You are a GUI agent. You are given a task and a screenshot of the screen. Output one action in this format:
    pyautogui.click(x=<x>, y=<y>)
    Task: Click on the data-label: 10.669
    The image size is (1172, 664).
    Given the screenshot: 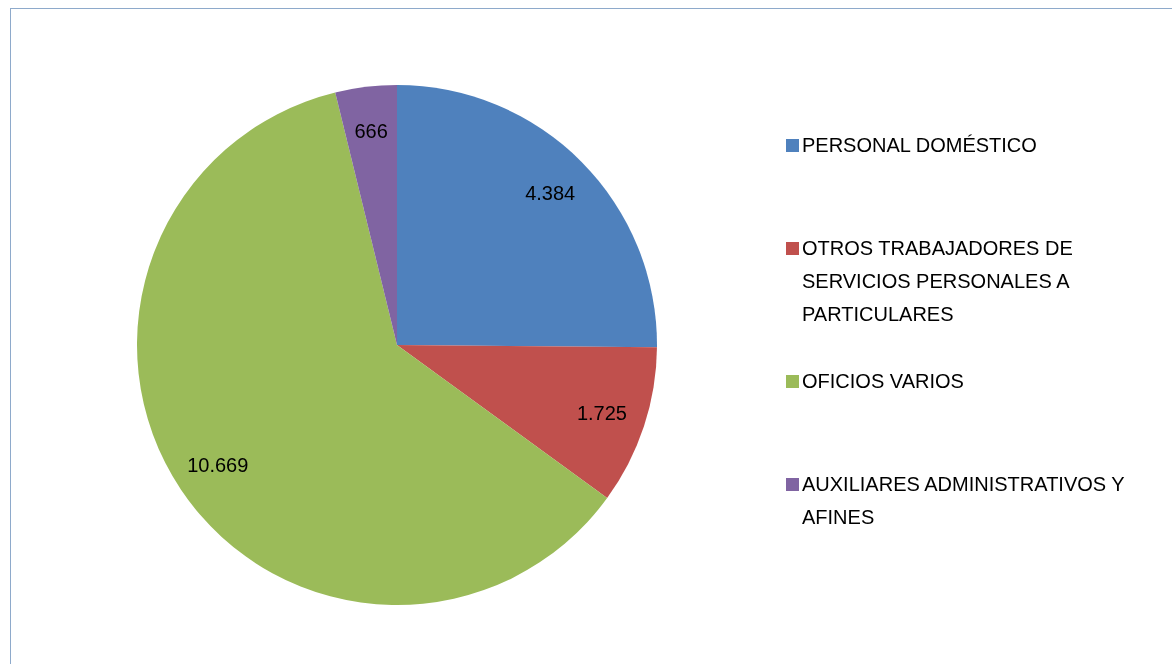 What is the action you would take?
    pyautogui.click(x=218, y=465)
    